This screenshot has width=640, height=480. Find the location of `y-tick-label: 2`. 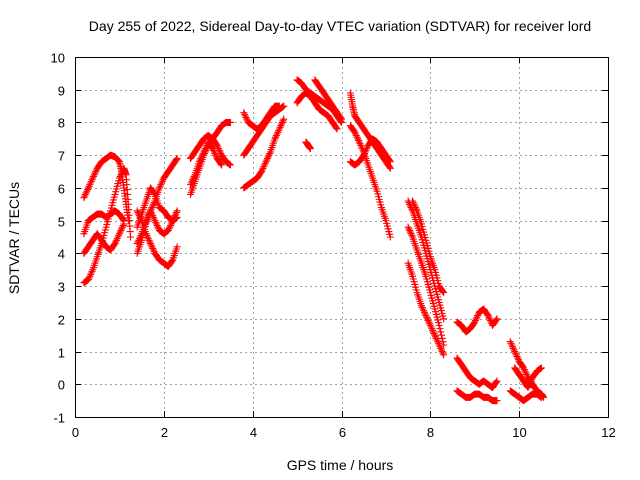

y-tick-label: 2 is located at coordinates (61, 320).